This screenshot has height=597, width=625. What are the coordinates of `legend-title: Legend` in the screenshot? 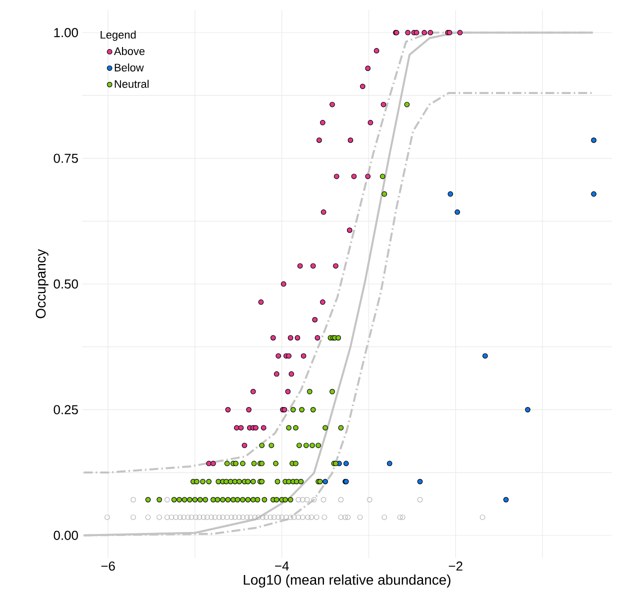 It's located at (118, 35).